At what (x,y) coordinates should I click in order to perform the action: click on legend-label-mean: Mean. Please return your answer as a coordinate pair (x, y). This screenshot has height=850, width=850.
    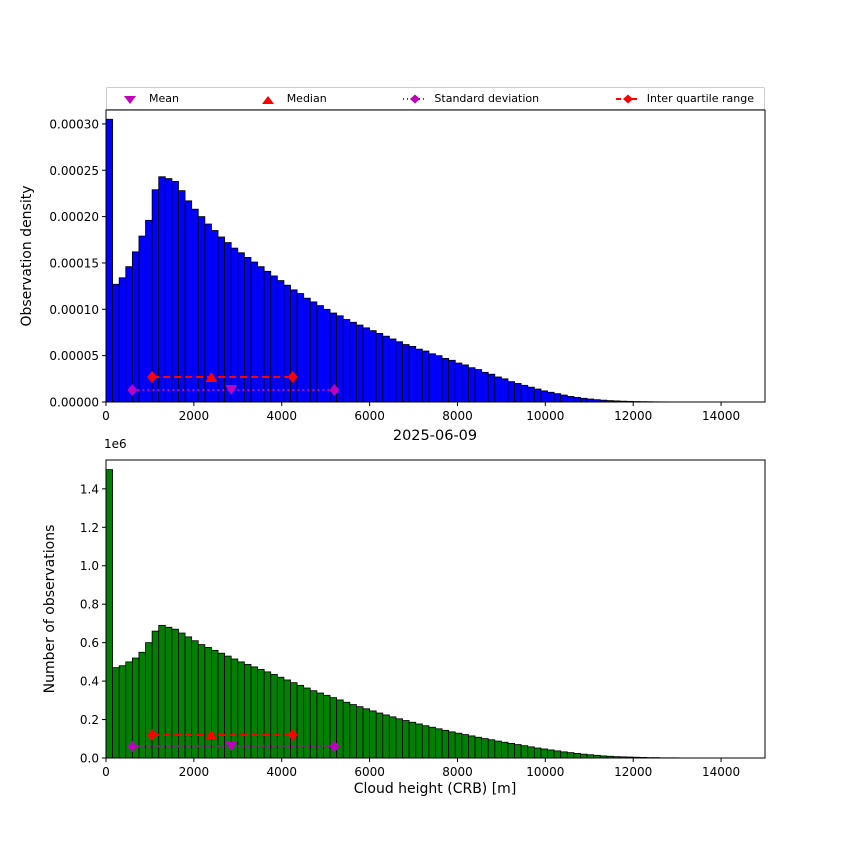
    Looking at the image, I should click on (164, 98).